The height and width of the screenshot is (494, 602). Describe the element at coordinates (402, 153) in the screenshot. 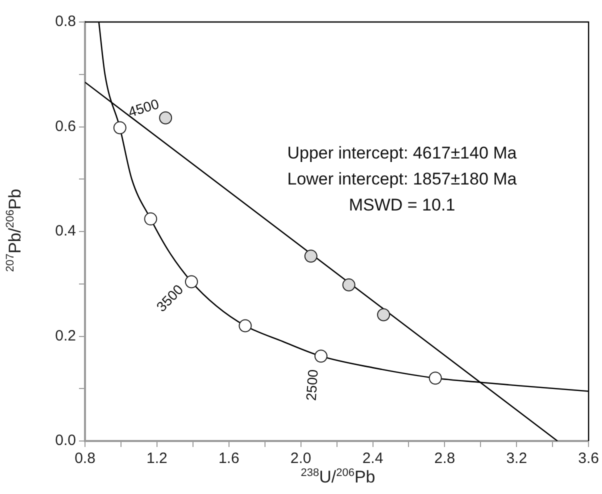

I see `annotation: Upper intercept: 4617±140 Ma` at that location.